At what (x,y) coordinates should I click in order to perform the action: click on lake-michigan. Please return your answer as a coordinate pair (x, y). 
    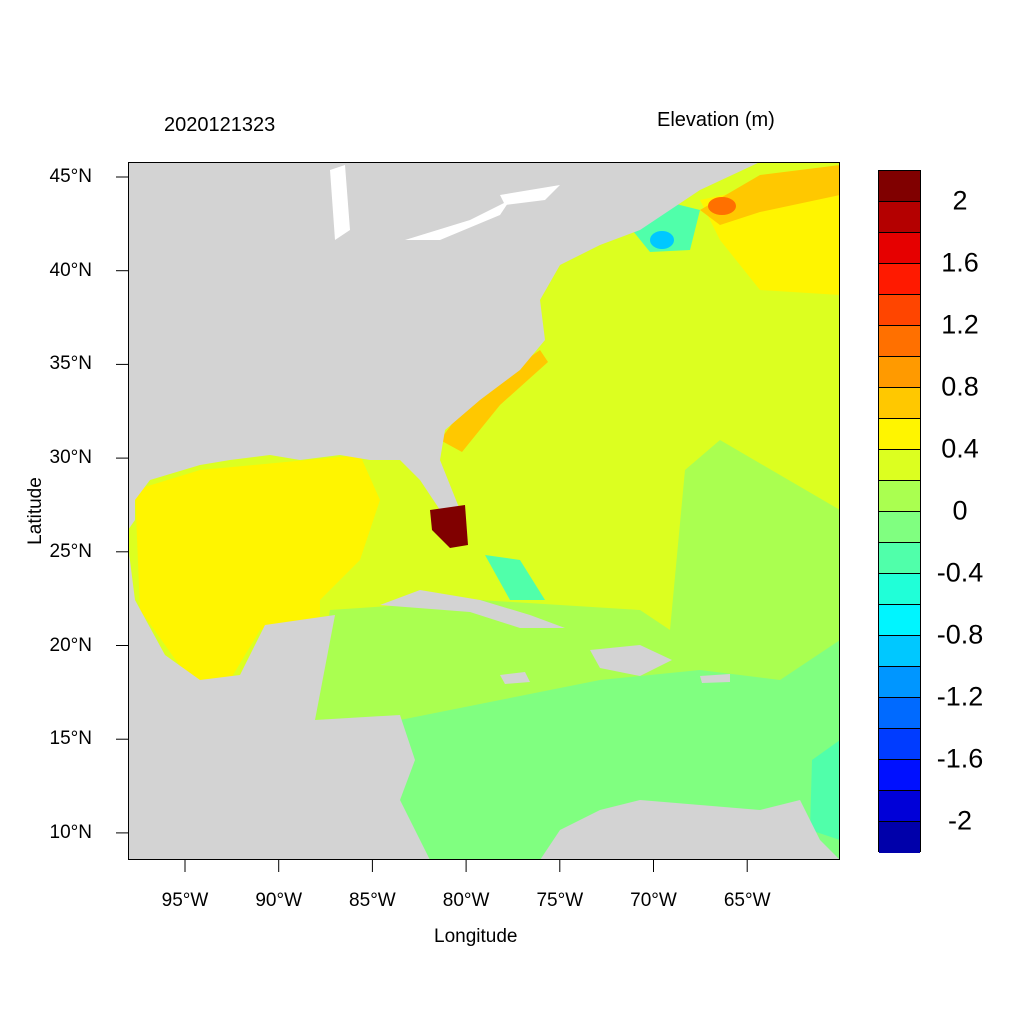
    Looking at the image, I should click on (340, 202).